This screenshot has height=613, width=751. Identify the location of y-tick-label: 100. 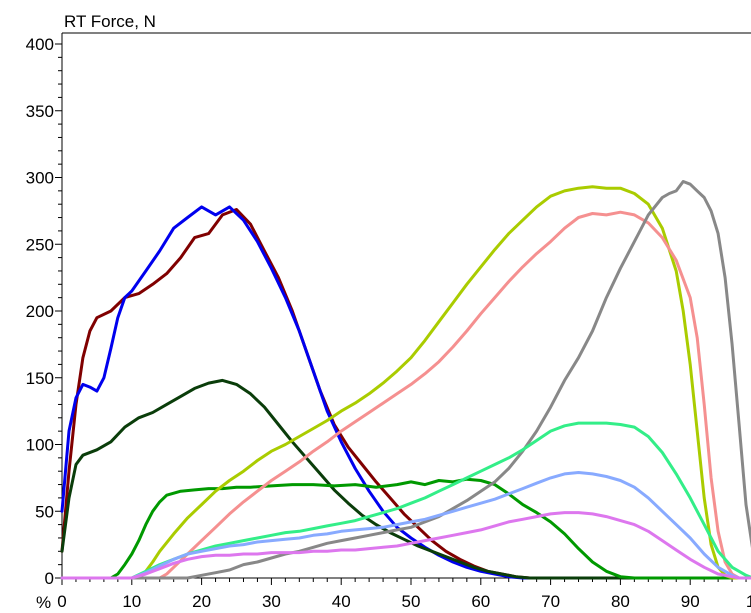
(40, 445).